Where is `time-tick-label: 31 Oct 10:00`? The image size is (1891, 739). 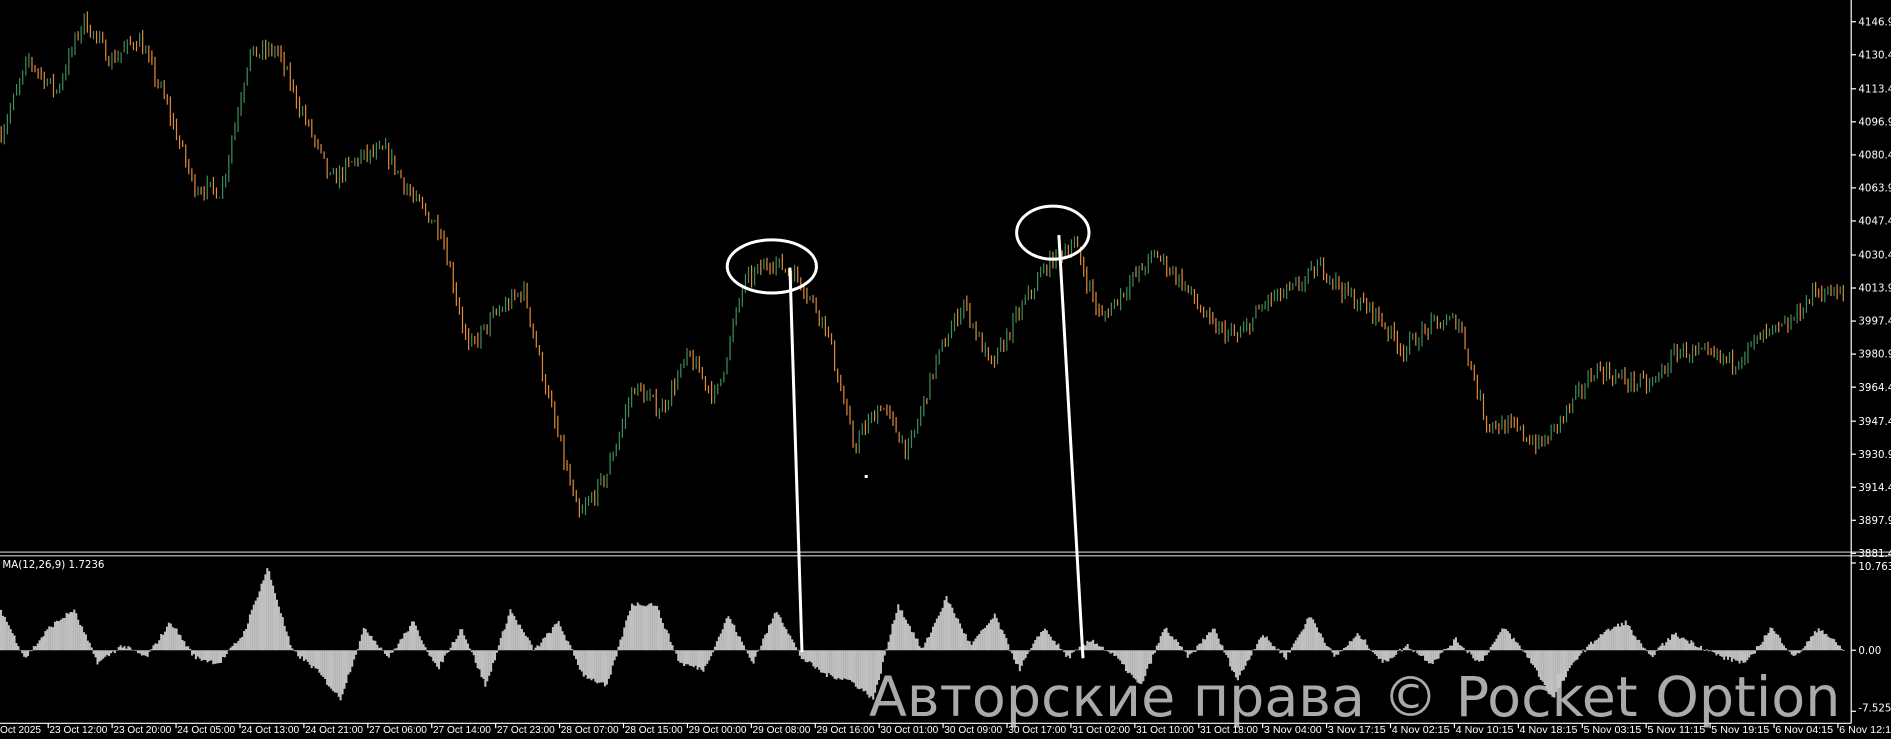
time-tick-label: 31 Oct 10:00 is located at coordinates (1165, 730).